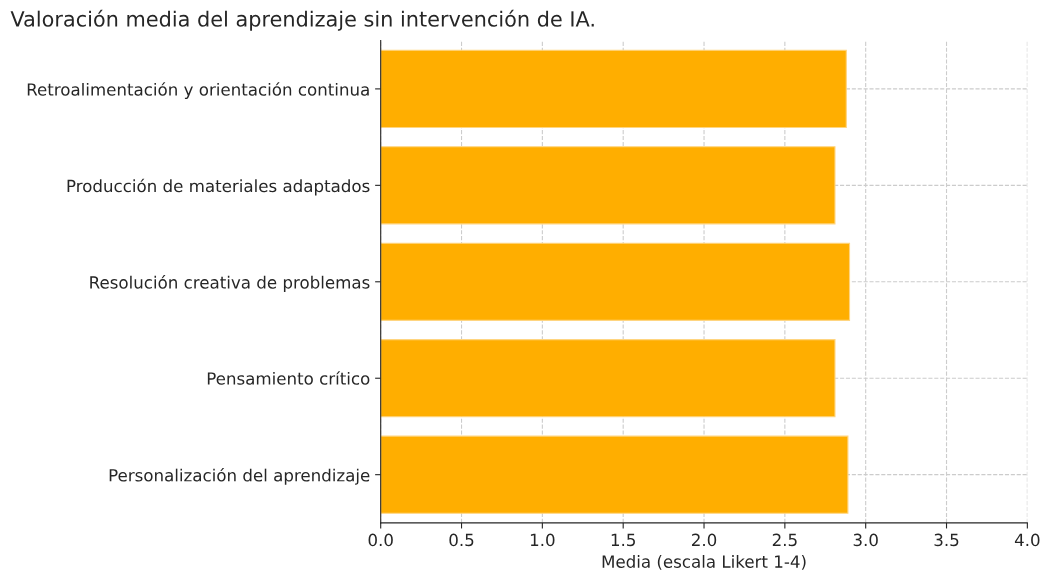 This screenshot has width=1043, height=581. I want to click on x-tick-label: 1.0, so click(542, 540).